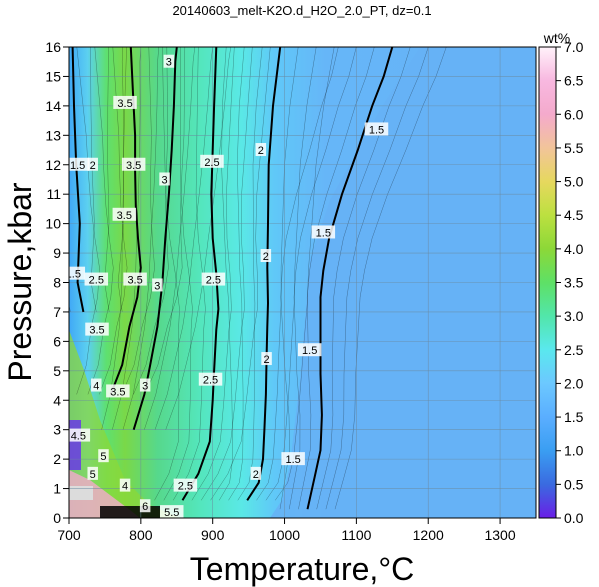 Image resolution: width=599 pixels, height=587 pixels. Describe the element at coordinates (574, 316) in the screenshot. I see `colorbar-tick-label: 3.0` at that location.